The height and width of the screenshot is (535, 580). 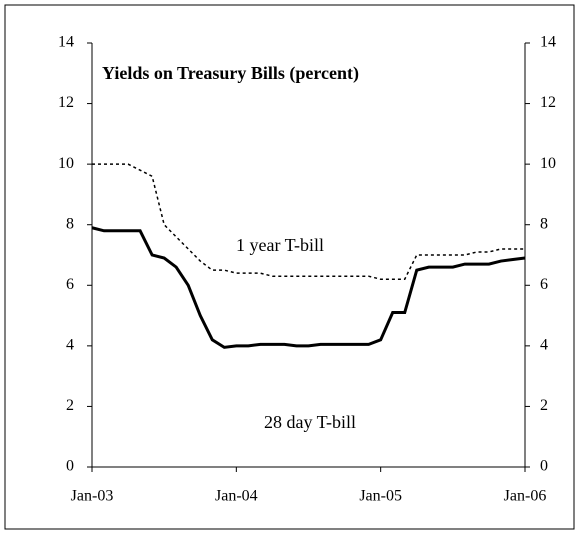 What do you see at coordinates (544, 223) in the screenshot?
I see `y2-tick-label: 8` at bounding box center [544, 223].